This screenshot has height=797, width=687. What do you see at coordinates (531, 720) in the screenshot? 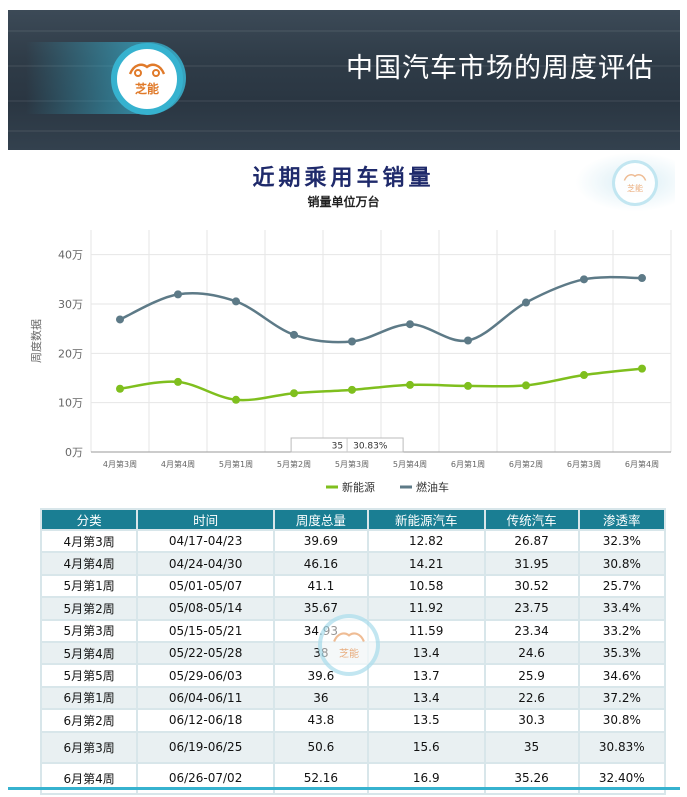
I see `table-cell: 30.3` at bounding box center [531, 720].